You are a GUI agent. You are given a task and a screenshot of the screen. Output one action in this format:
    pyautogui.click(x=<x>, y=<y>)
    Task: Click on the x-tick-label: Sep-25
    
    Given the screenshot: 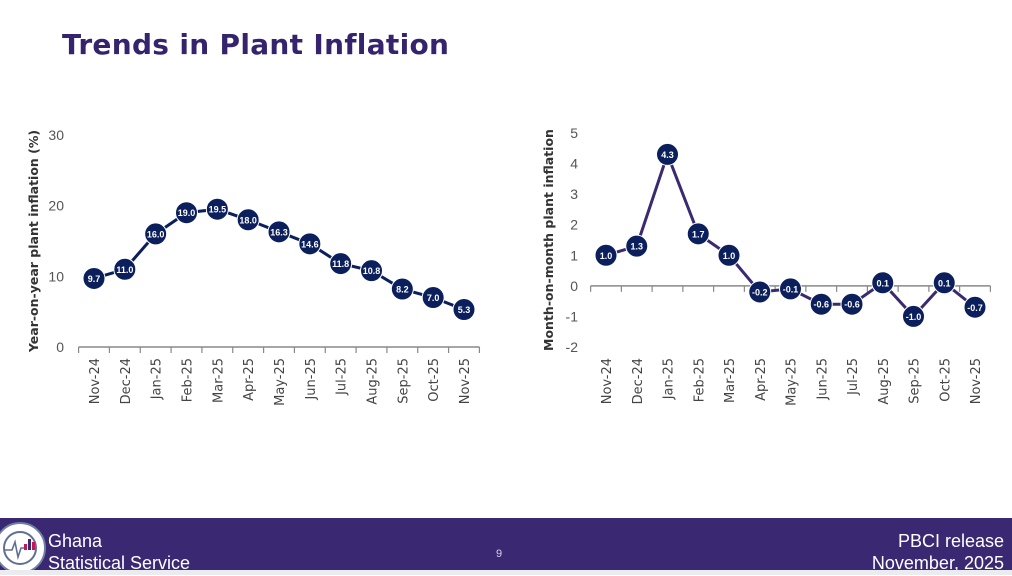 What is the action you would take?
    pyautogui.click(x=915, y=381)
    